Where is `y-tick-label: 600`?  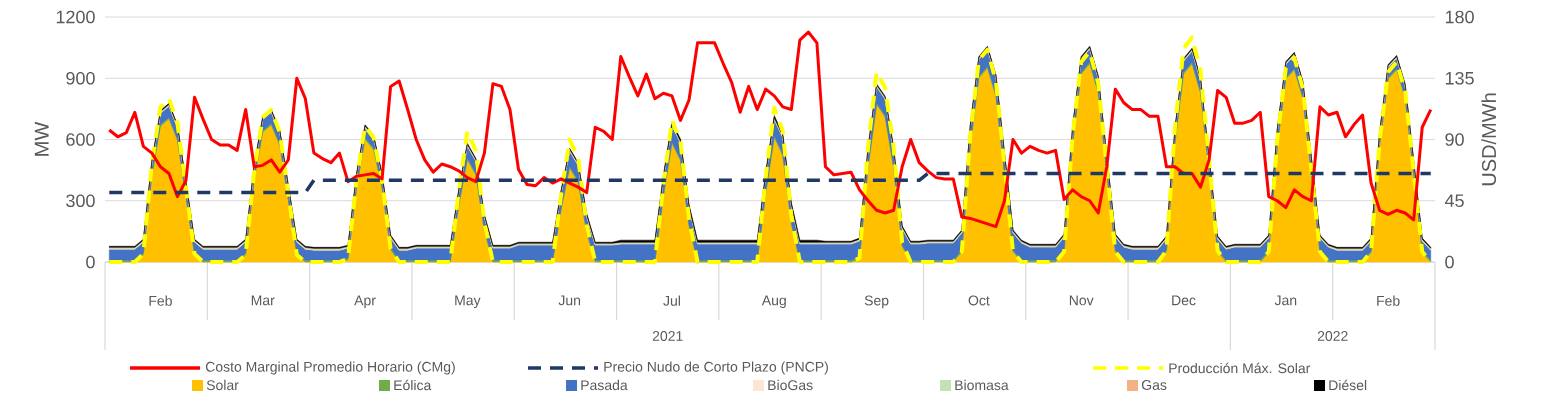
y-tick-label: 600 is located at coordinates (80, 139).